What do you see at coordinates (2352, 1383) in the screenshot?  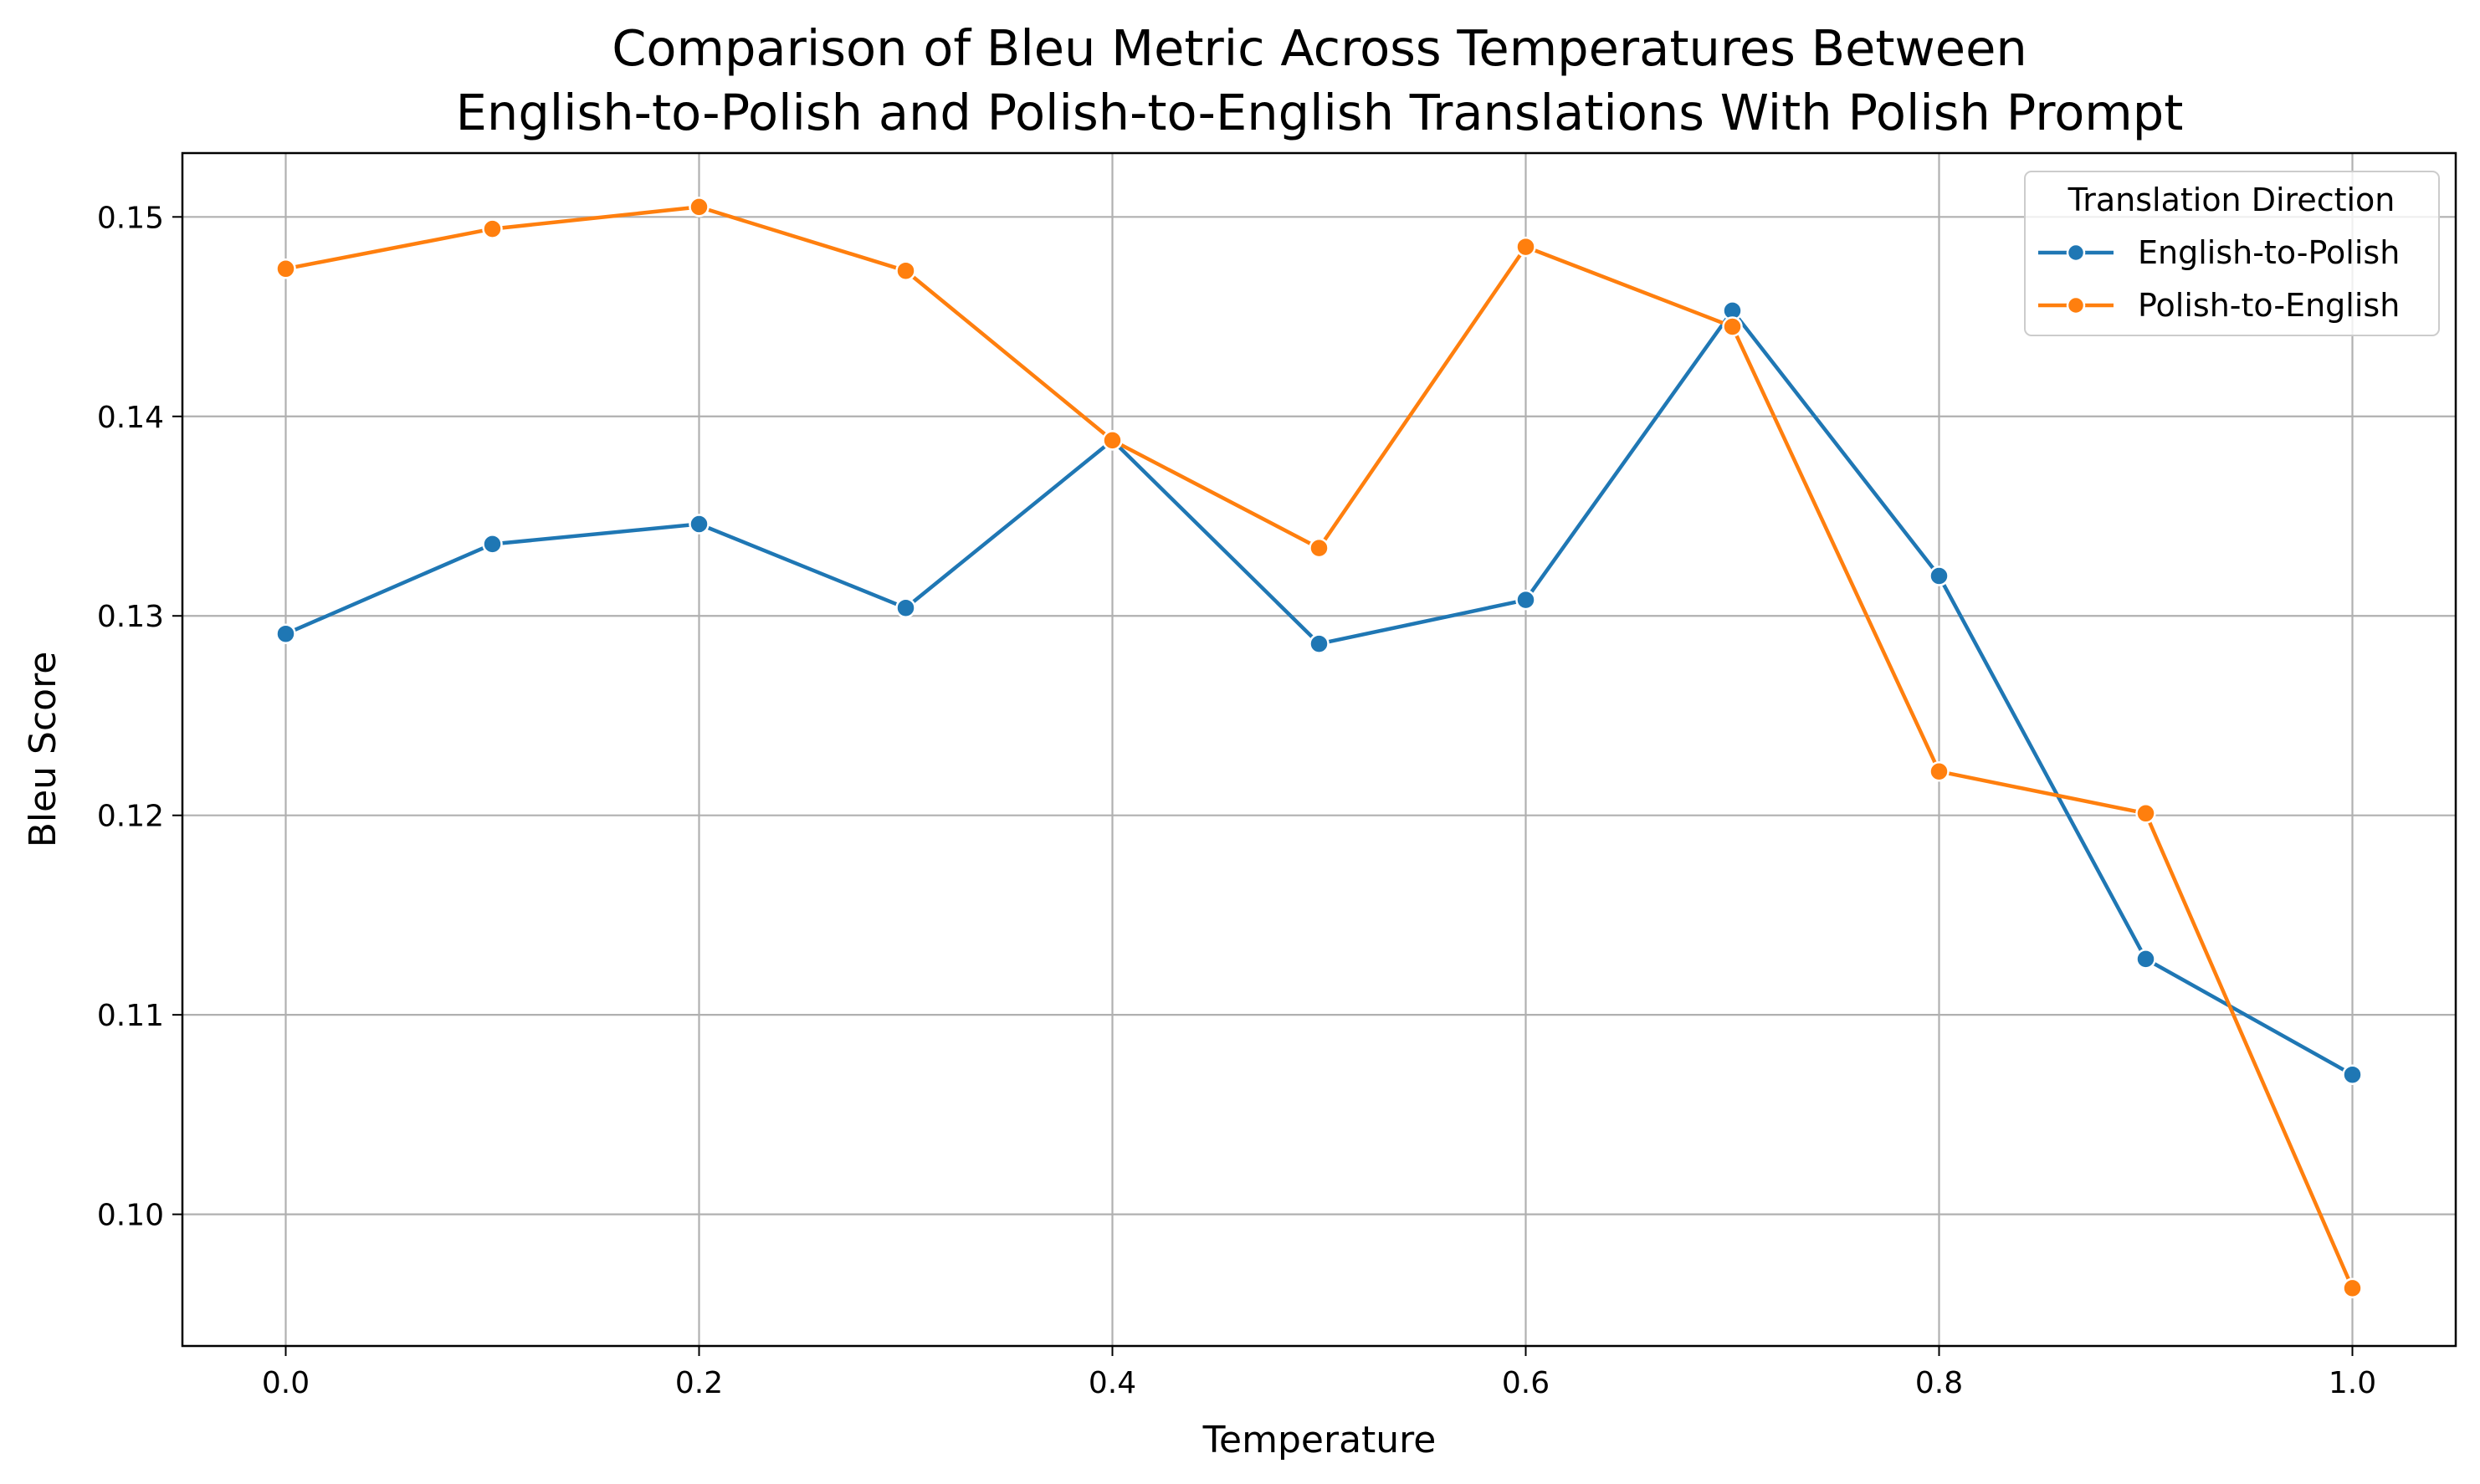 I see `x-tick-label: 1.0` at bounding box center [2352, 1383].